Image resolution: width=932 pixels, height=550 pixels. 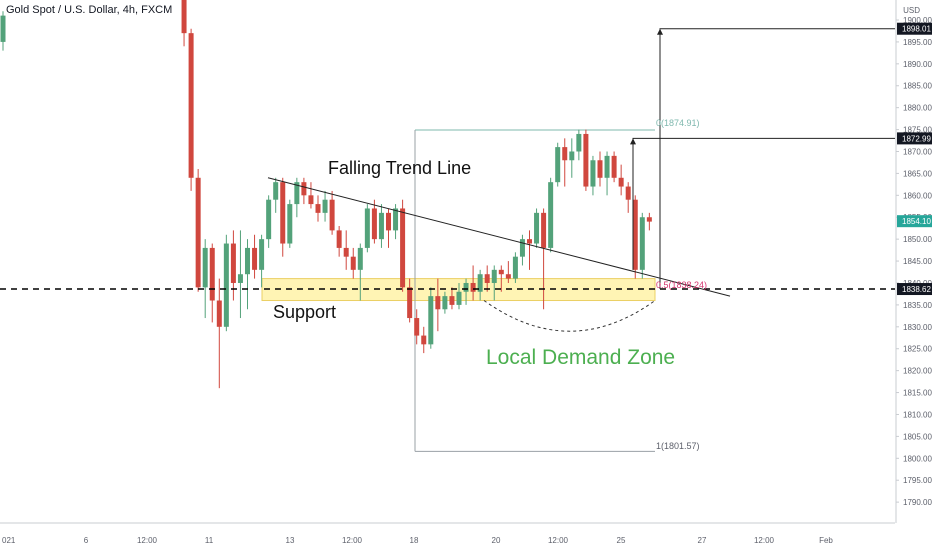 I want to click on y-tick-label: 1830.00, so click(x=917, y=327).